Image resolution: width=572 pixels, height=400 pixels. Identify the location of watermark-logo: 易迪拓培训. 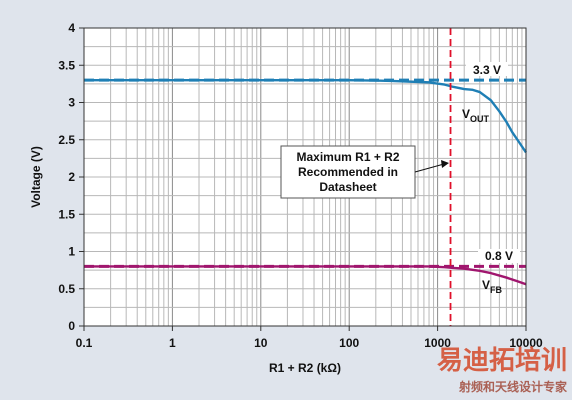
(502, 361).